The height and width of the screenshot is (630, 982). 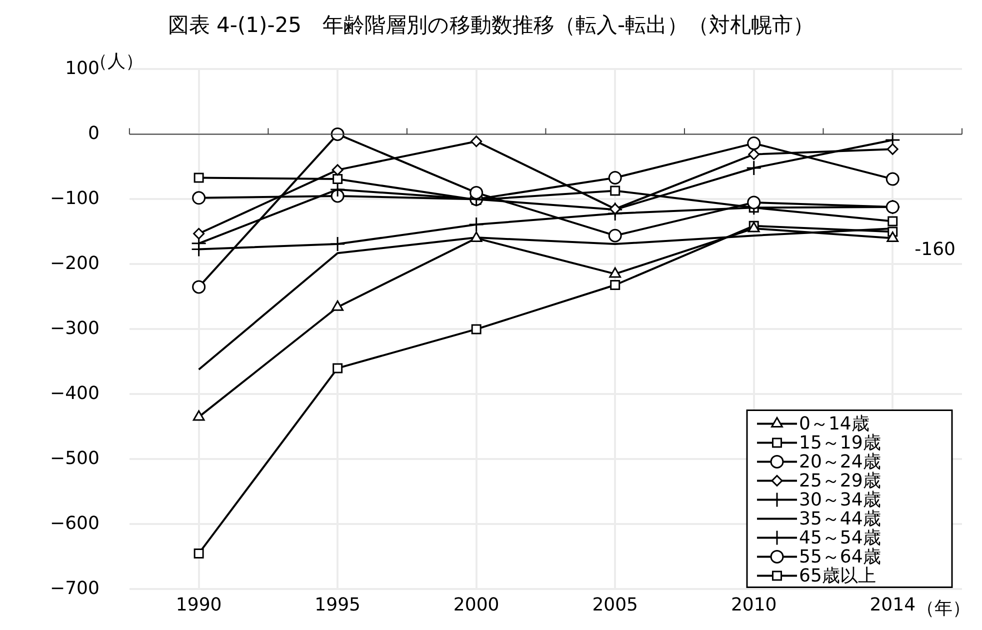 I want to click on annotation: -160, so click(x=935, y=249).